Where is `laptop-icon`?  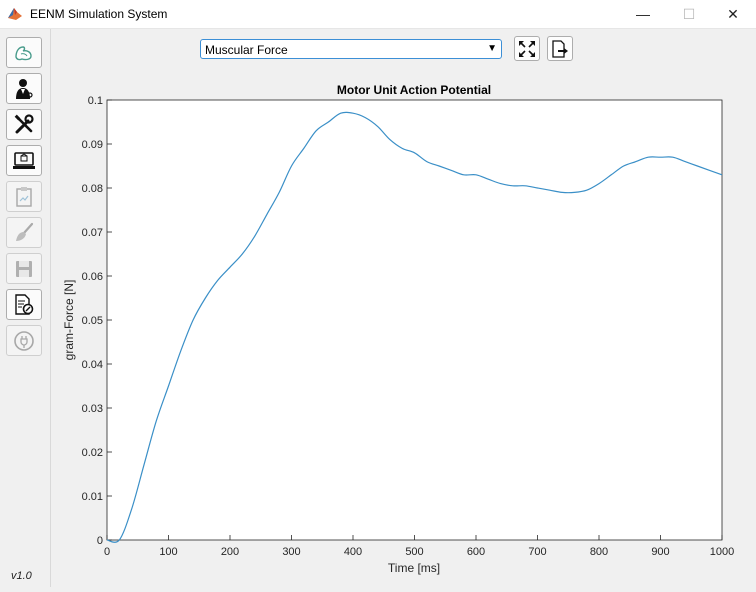
laptop-icon is located at coordinates (24, 160).